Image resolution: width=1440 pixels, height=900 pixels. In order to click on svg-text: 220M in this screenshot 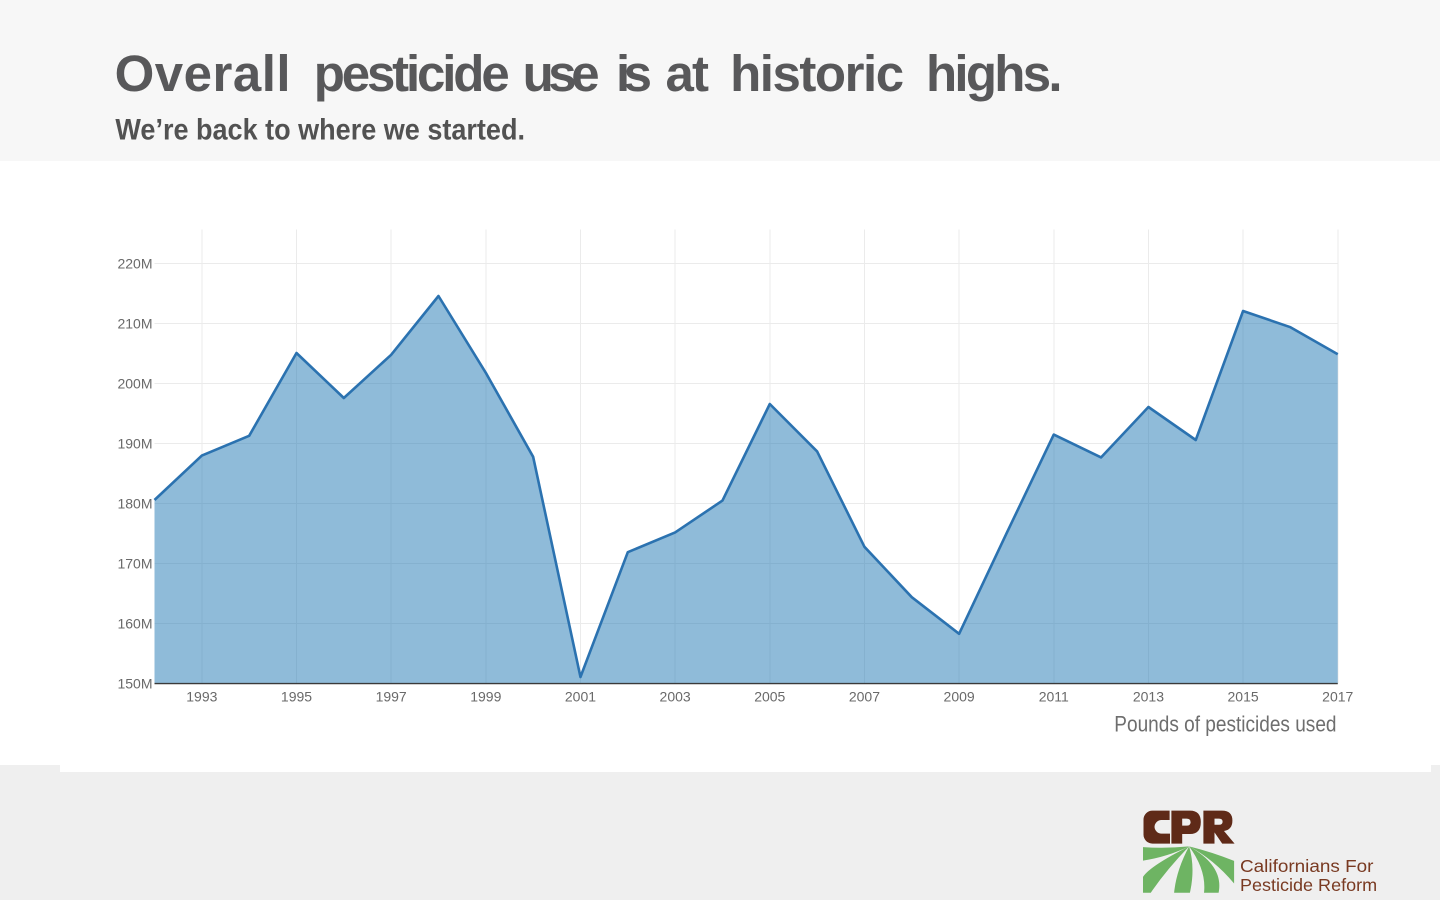, I will do `click(134, 263)`.